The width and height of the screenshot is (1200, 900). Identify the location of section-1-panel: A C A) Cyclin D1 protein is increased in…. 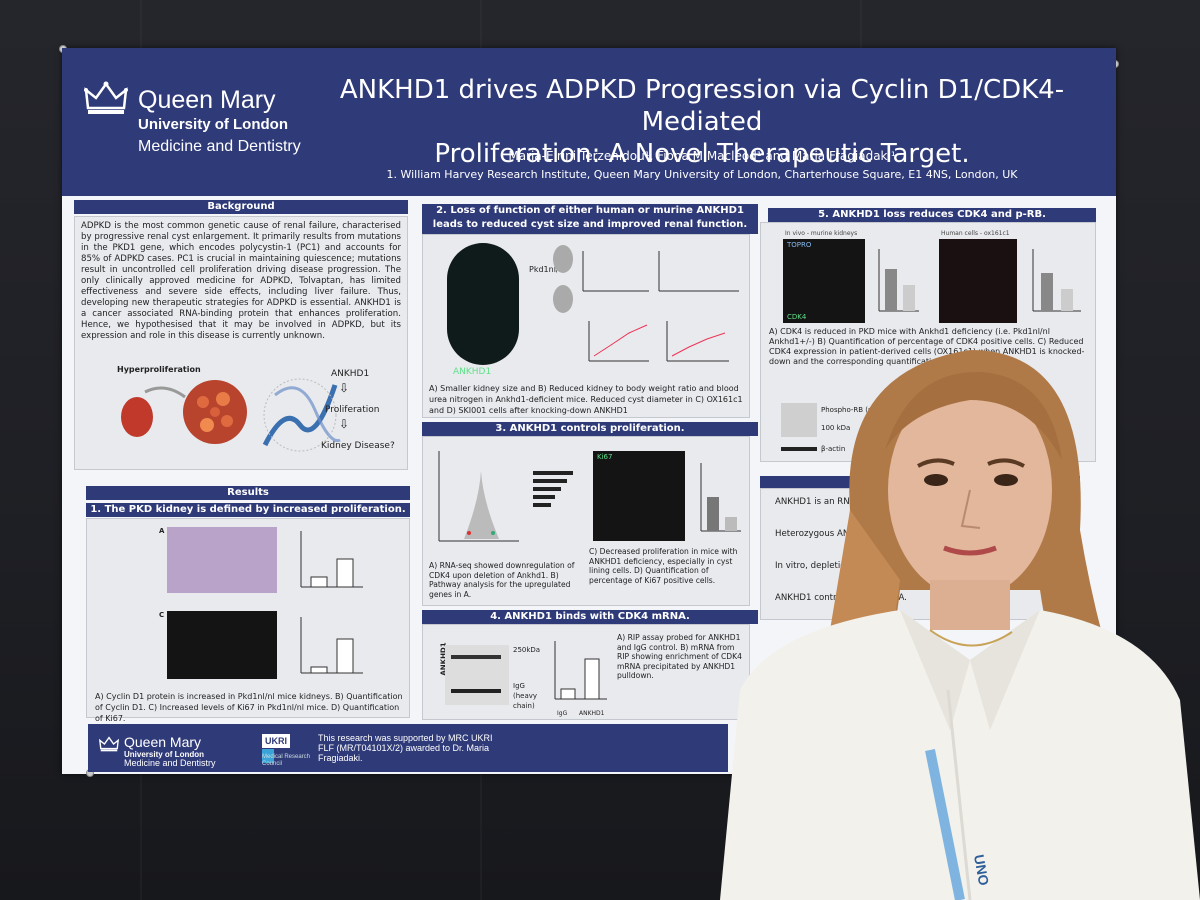
(248, 620).